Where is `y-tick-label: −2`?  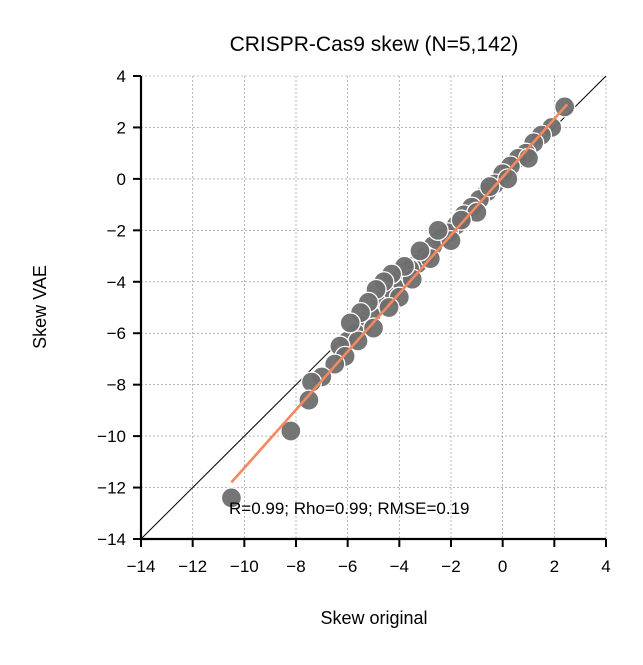
y-tick-label: −2 is located at coordinates (116, 230).